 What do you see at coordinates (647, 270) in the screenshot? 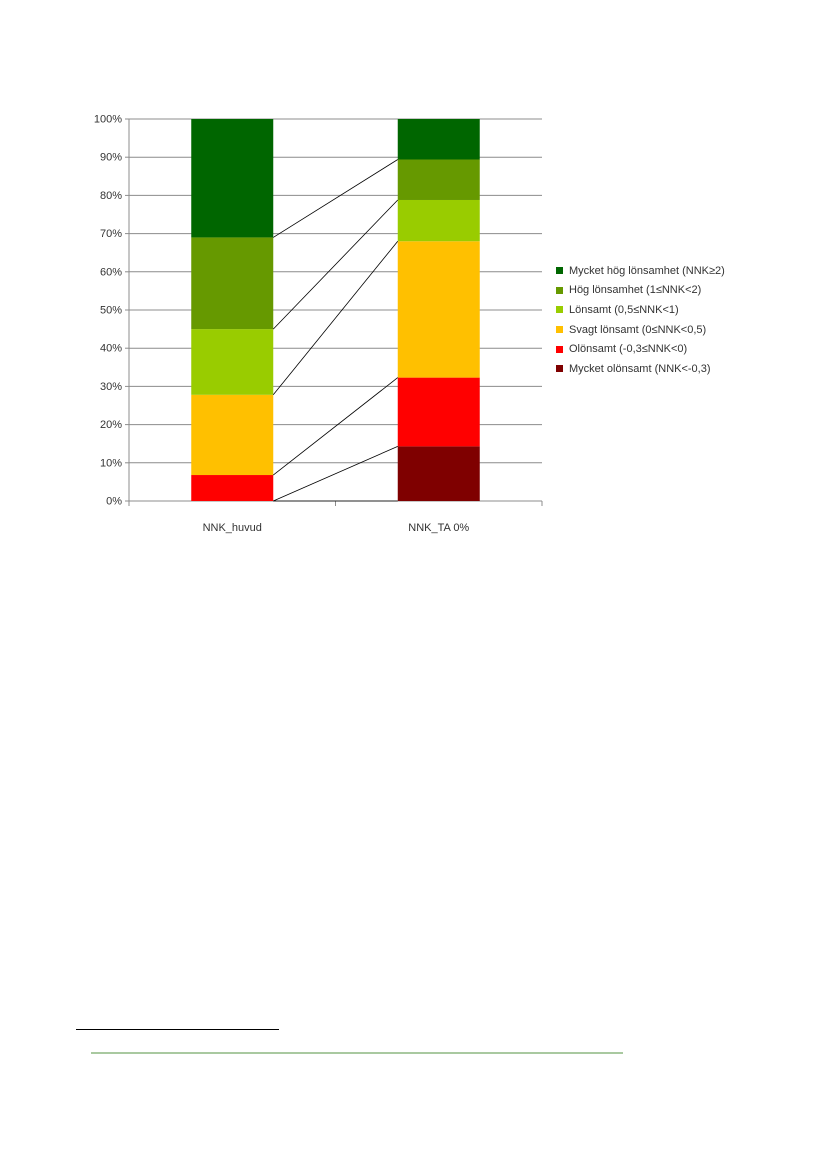
I see `legend-label: Mycket hög lönsamhet (NNK≥2)` at bounding box center [647, 270].